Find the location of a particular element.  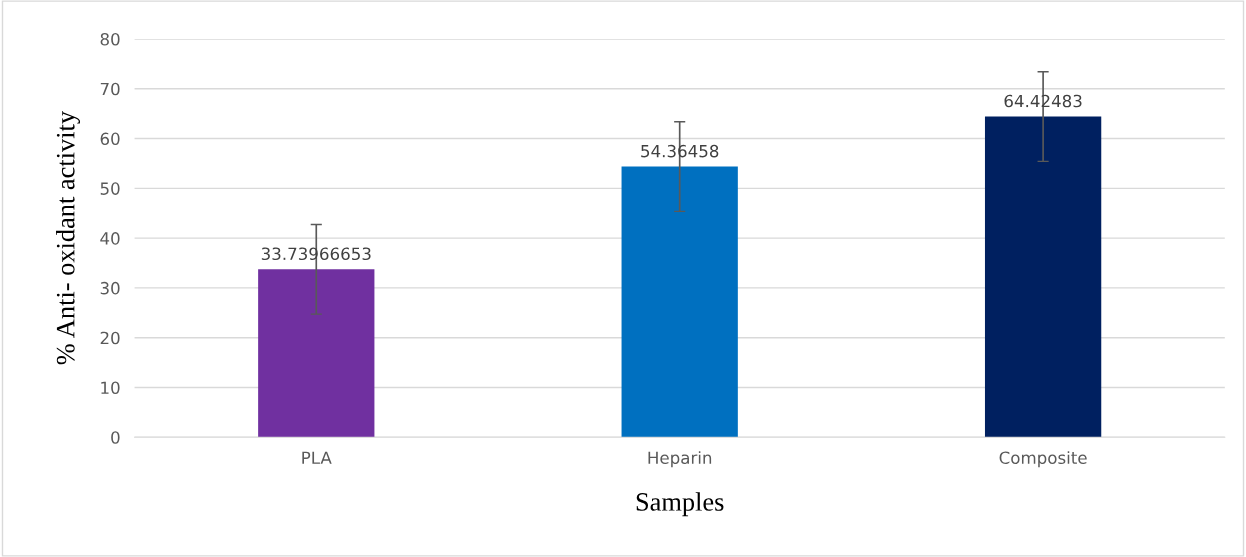

y-tick-label: 10 is located at coordinates (110, 388).